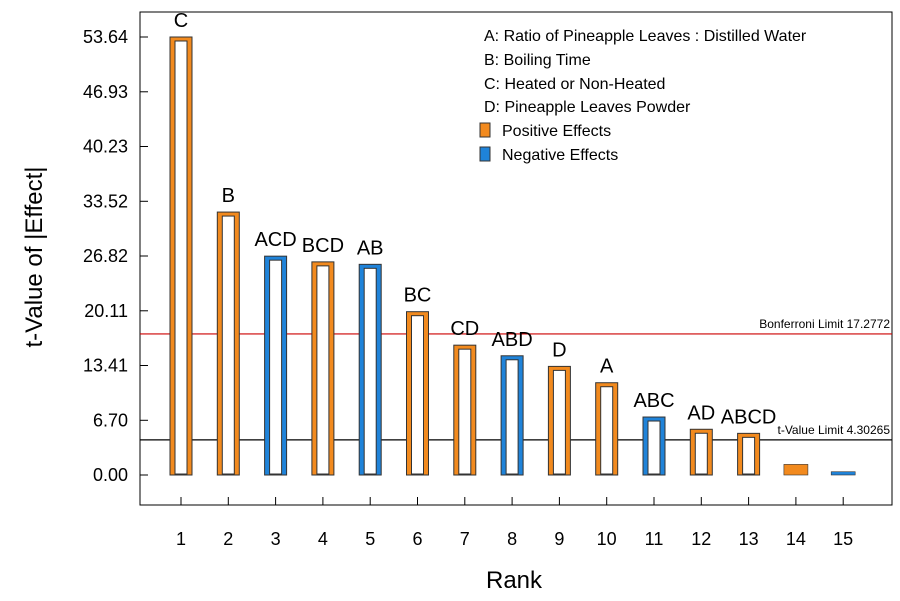 Image resolution: width=900 pixels, height=601 pixels. Describe the element at coordinates (607, 539) in the screenshot. I see `x-tick-label: 10` at that location.